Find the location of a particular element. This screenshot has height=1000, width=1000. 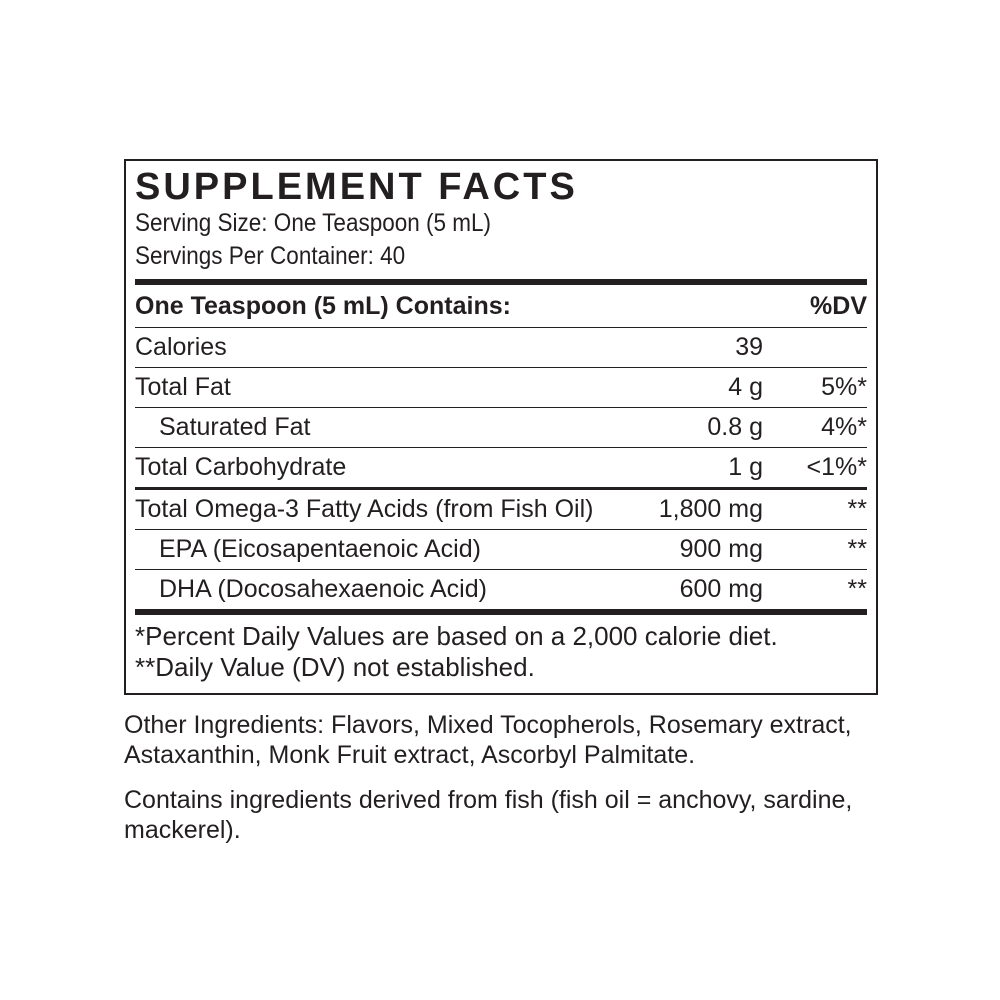

nutrient-name: Total Fat is located at coordinates (183, 387).